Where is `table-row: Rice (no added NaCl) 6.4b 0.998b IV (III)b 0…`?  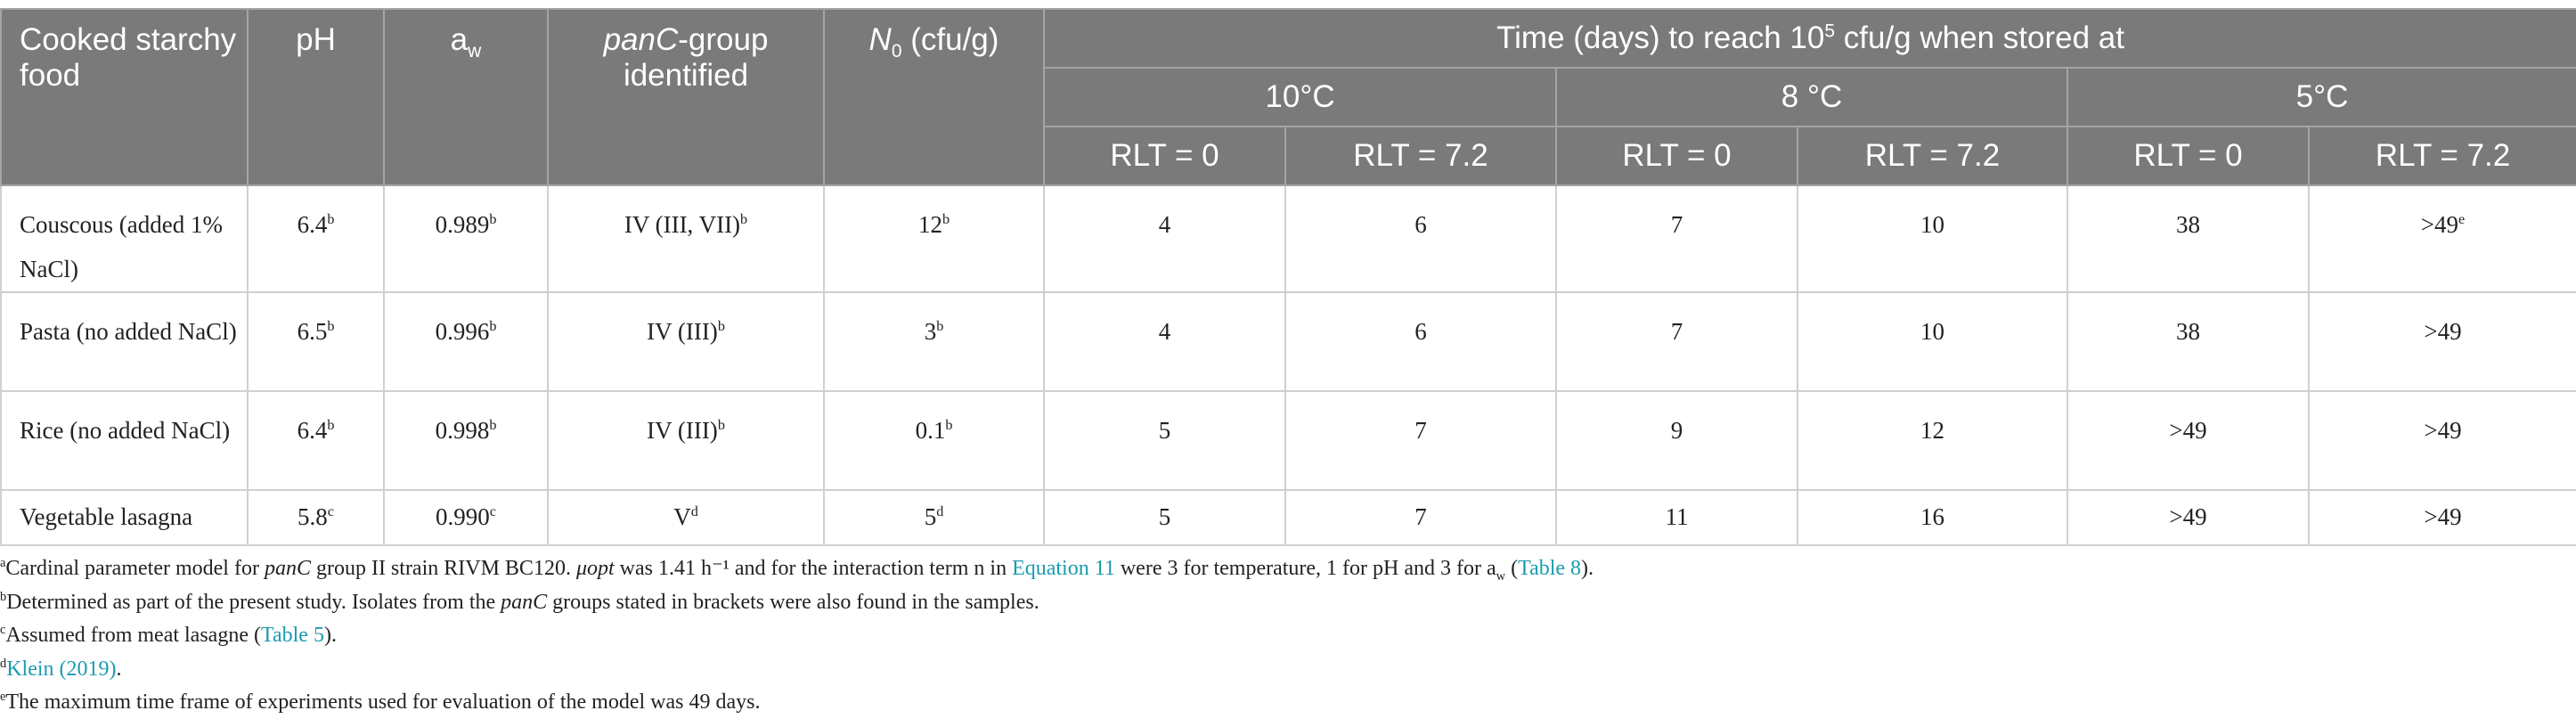
table-row: Rice (no added NaCl) 6.4b 0.998b IV (III)b 0… is located at coordinates (1288, 440).